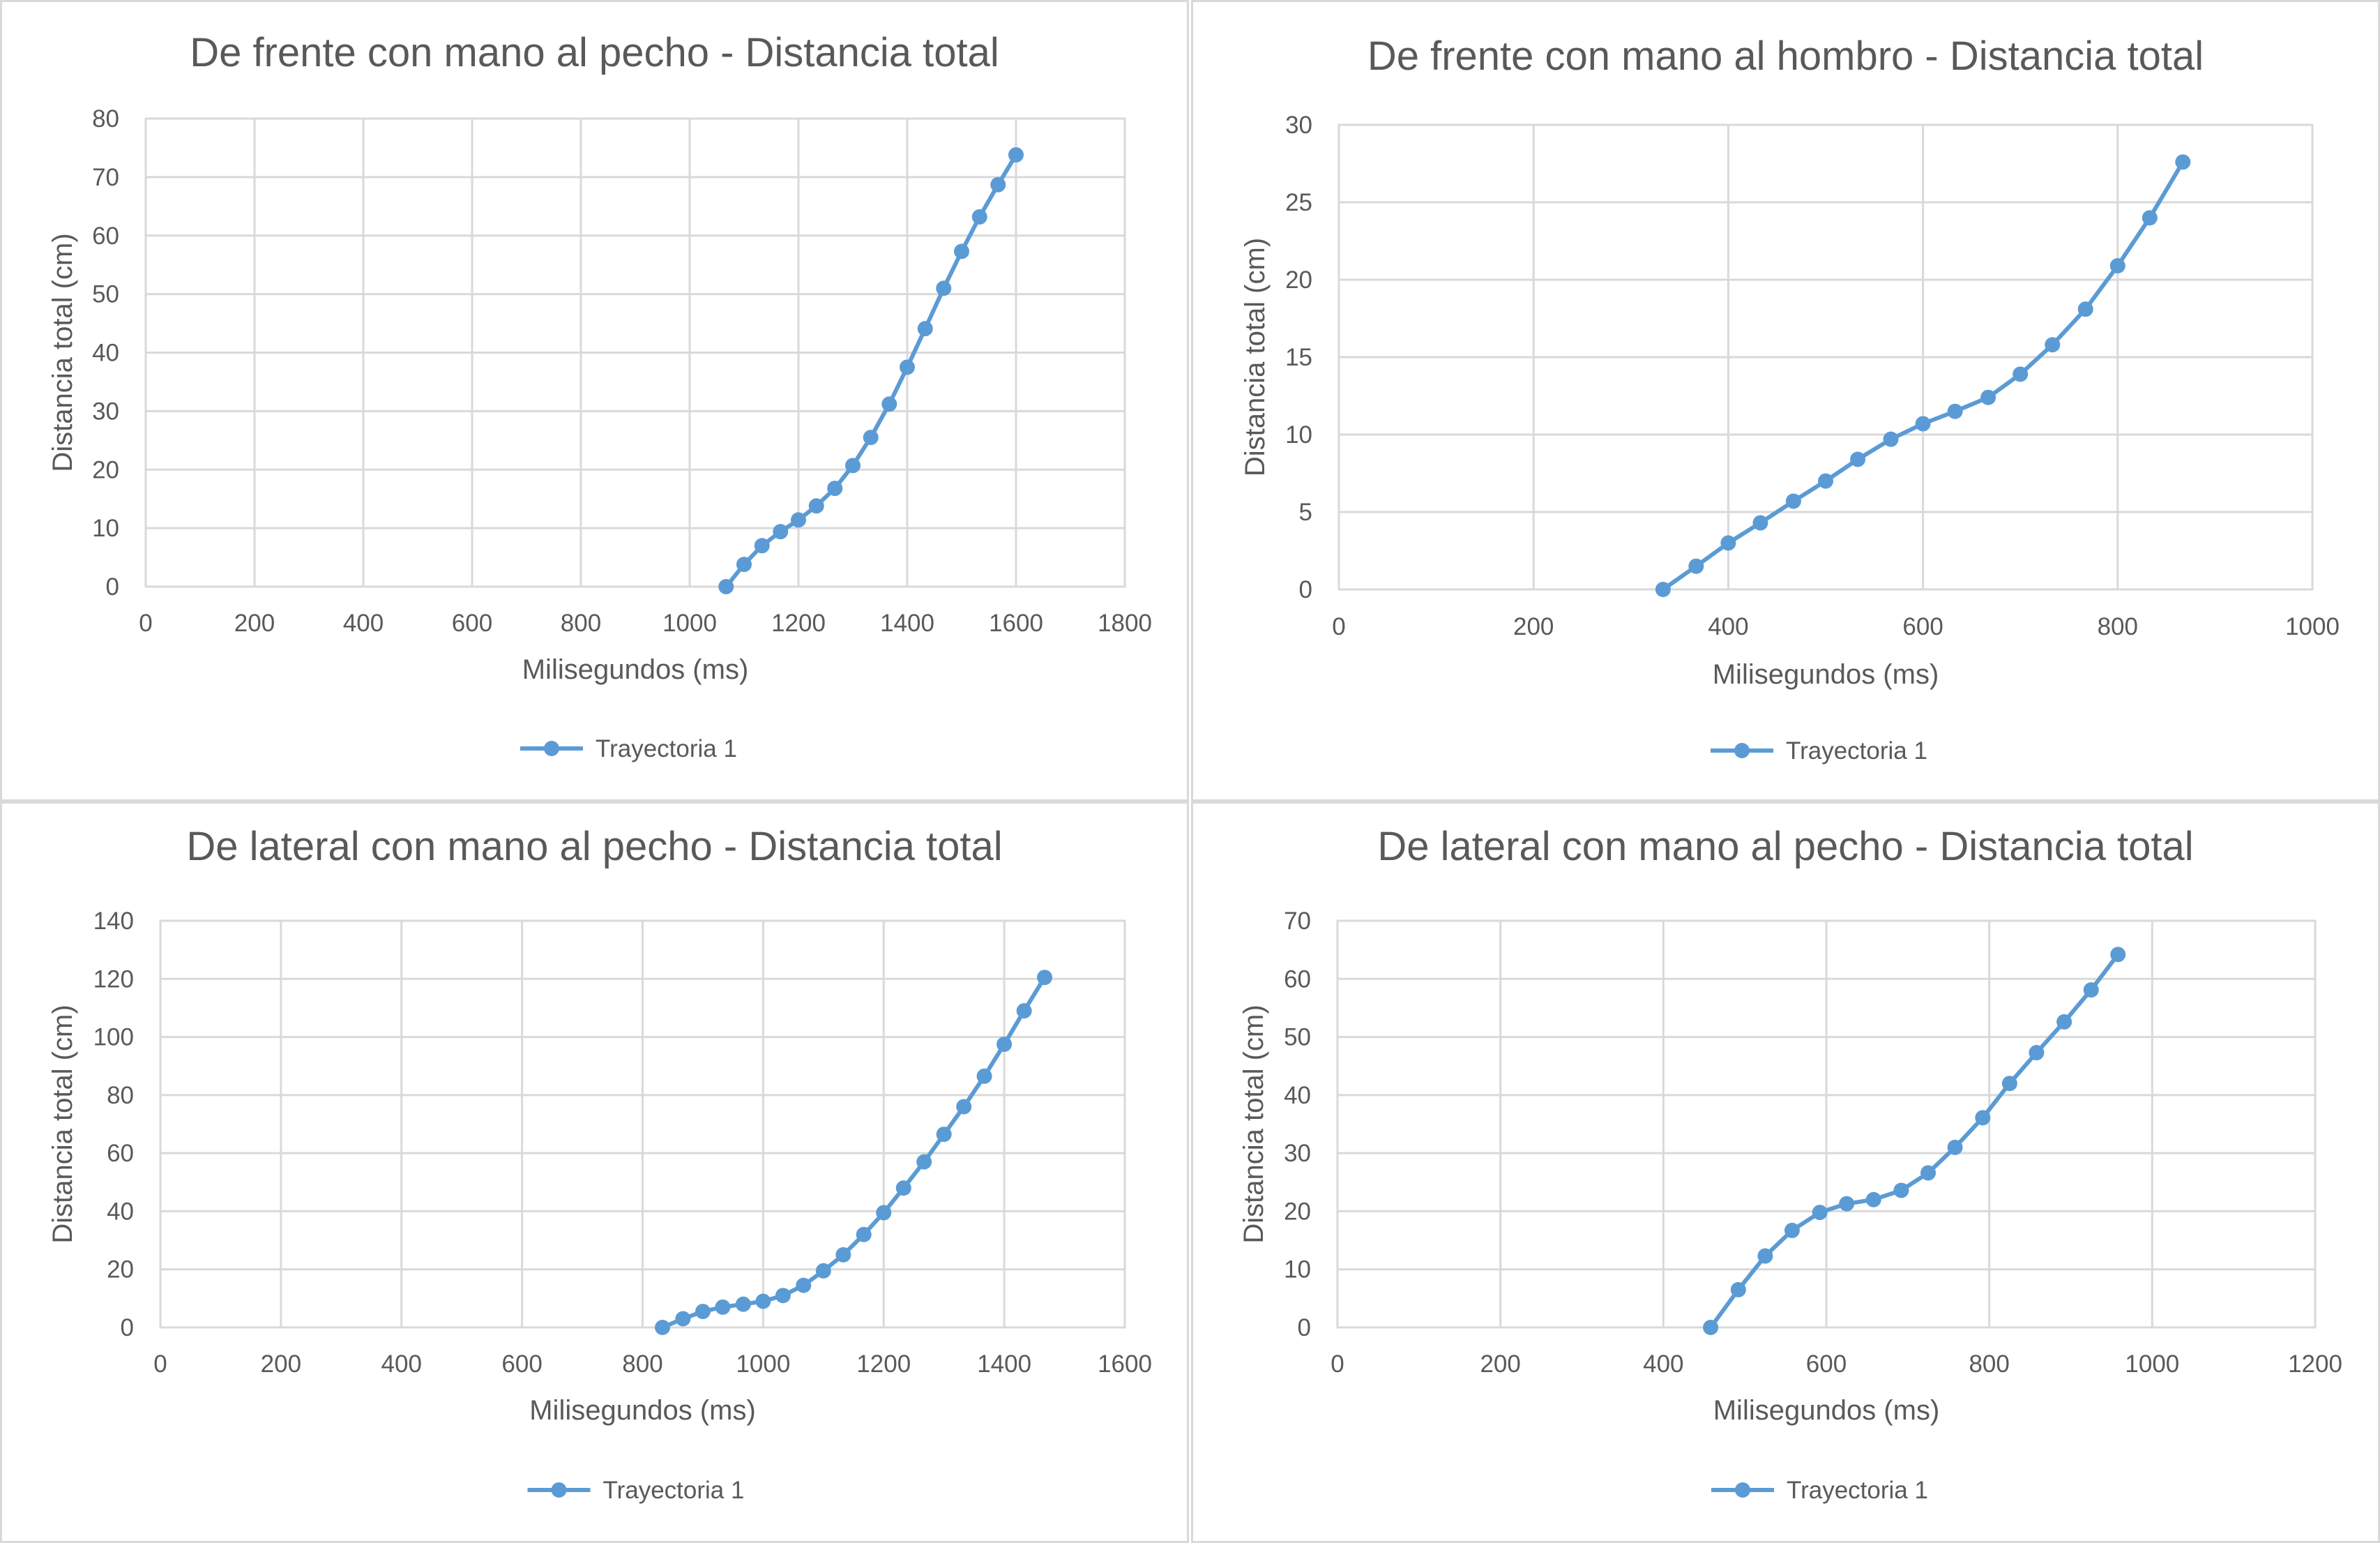  I want to click on x-tick-label: 1400, so click(907, 623).